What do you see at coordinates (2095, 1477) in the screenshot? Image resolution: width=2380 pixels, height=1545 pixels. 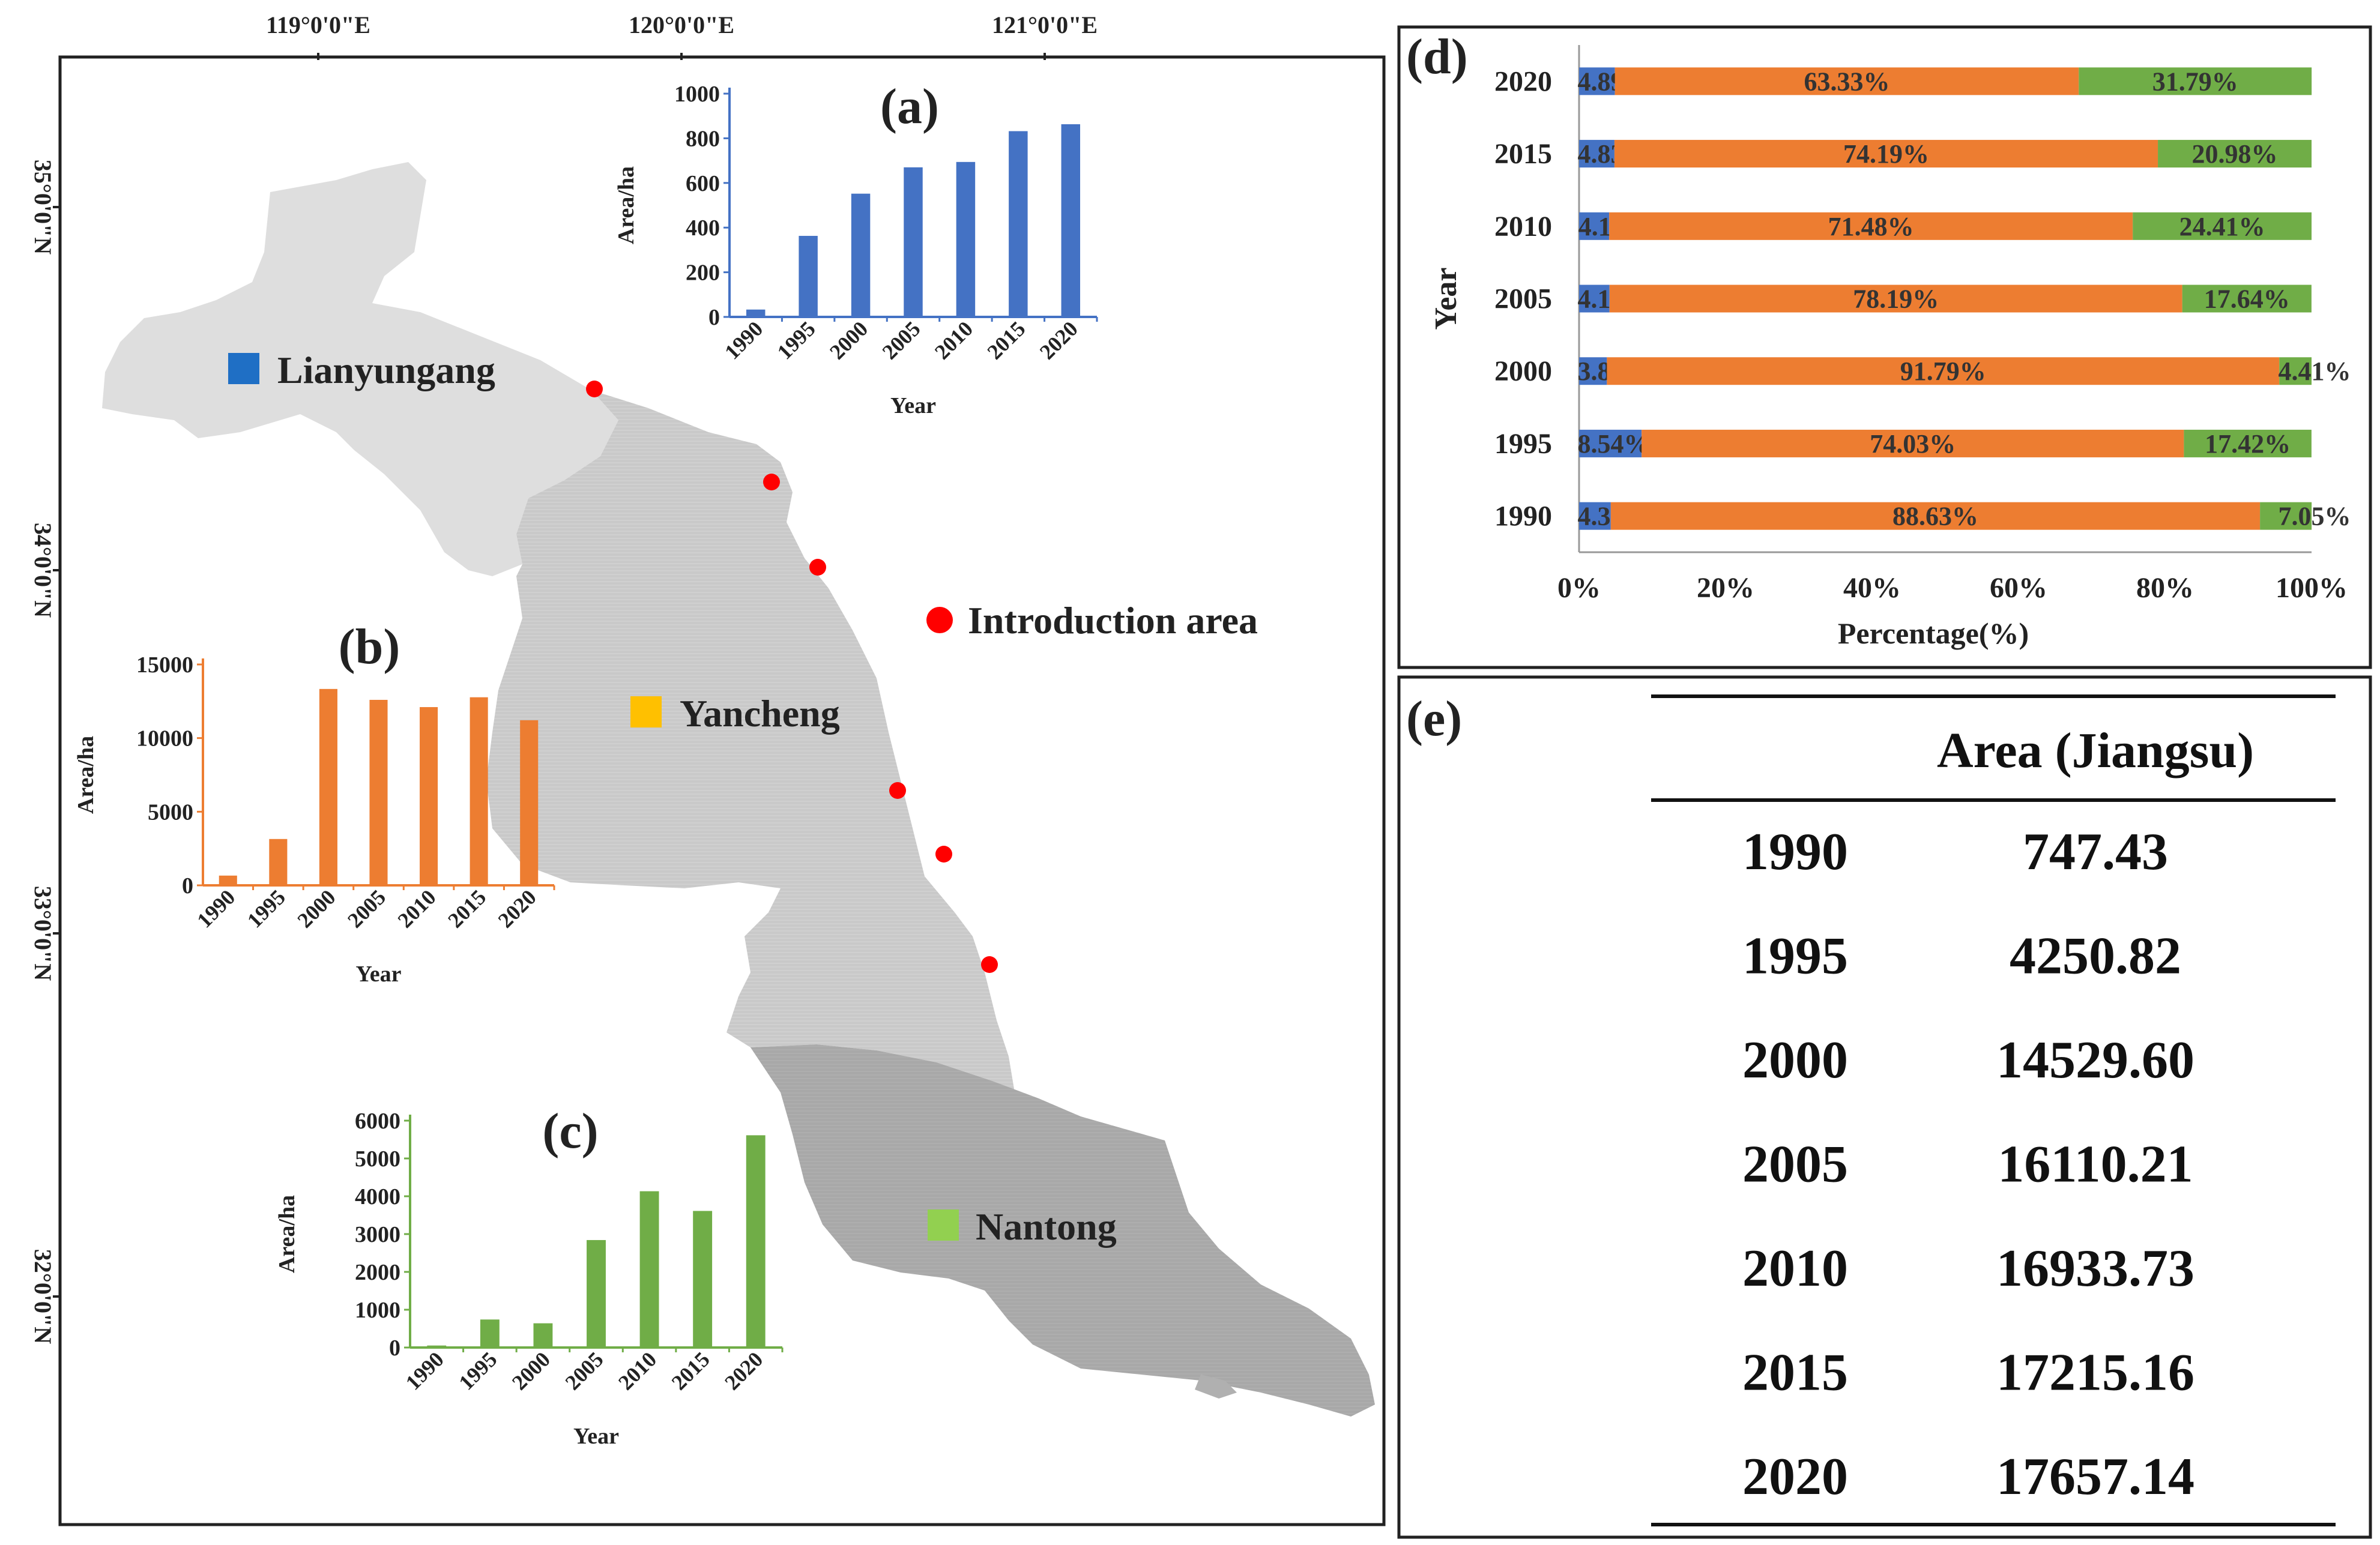 I see `table-area: 17657.14` at bounding box center [2095, 1477].